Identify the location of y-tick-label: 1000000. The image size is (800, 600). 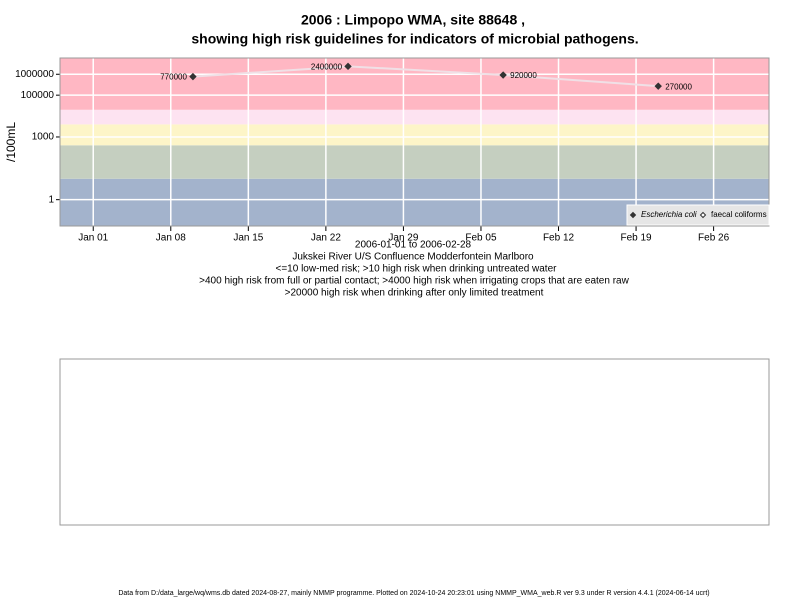
(34, 74).